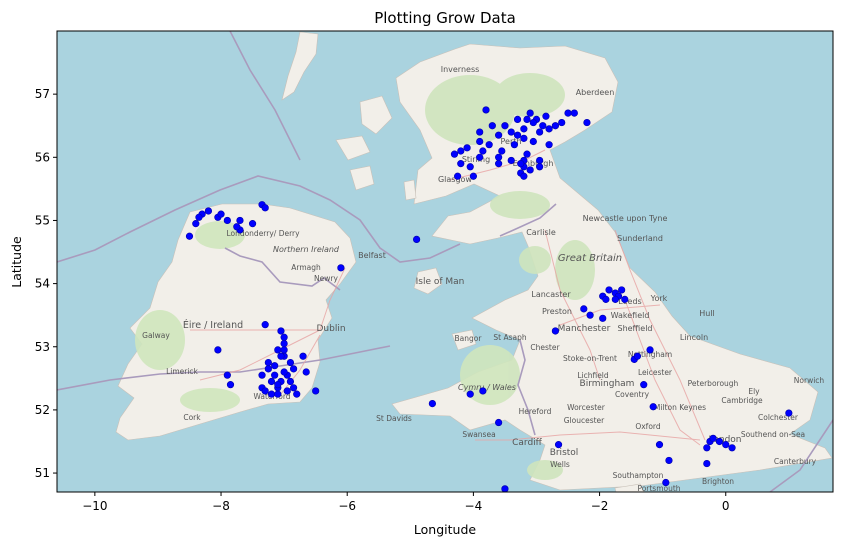 This screenshot has width=841, height=546. I want to click on road-ireland-n7, so click(260, 355).